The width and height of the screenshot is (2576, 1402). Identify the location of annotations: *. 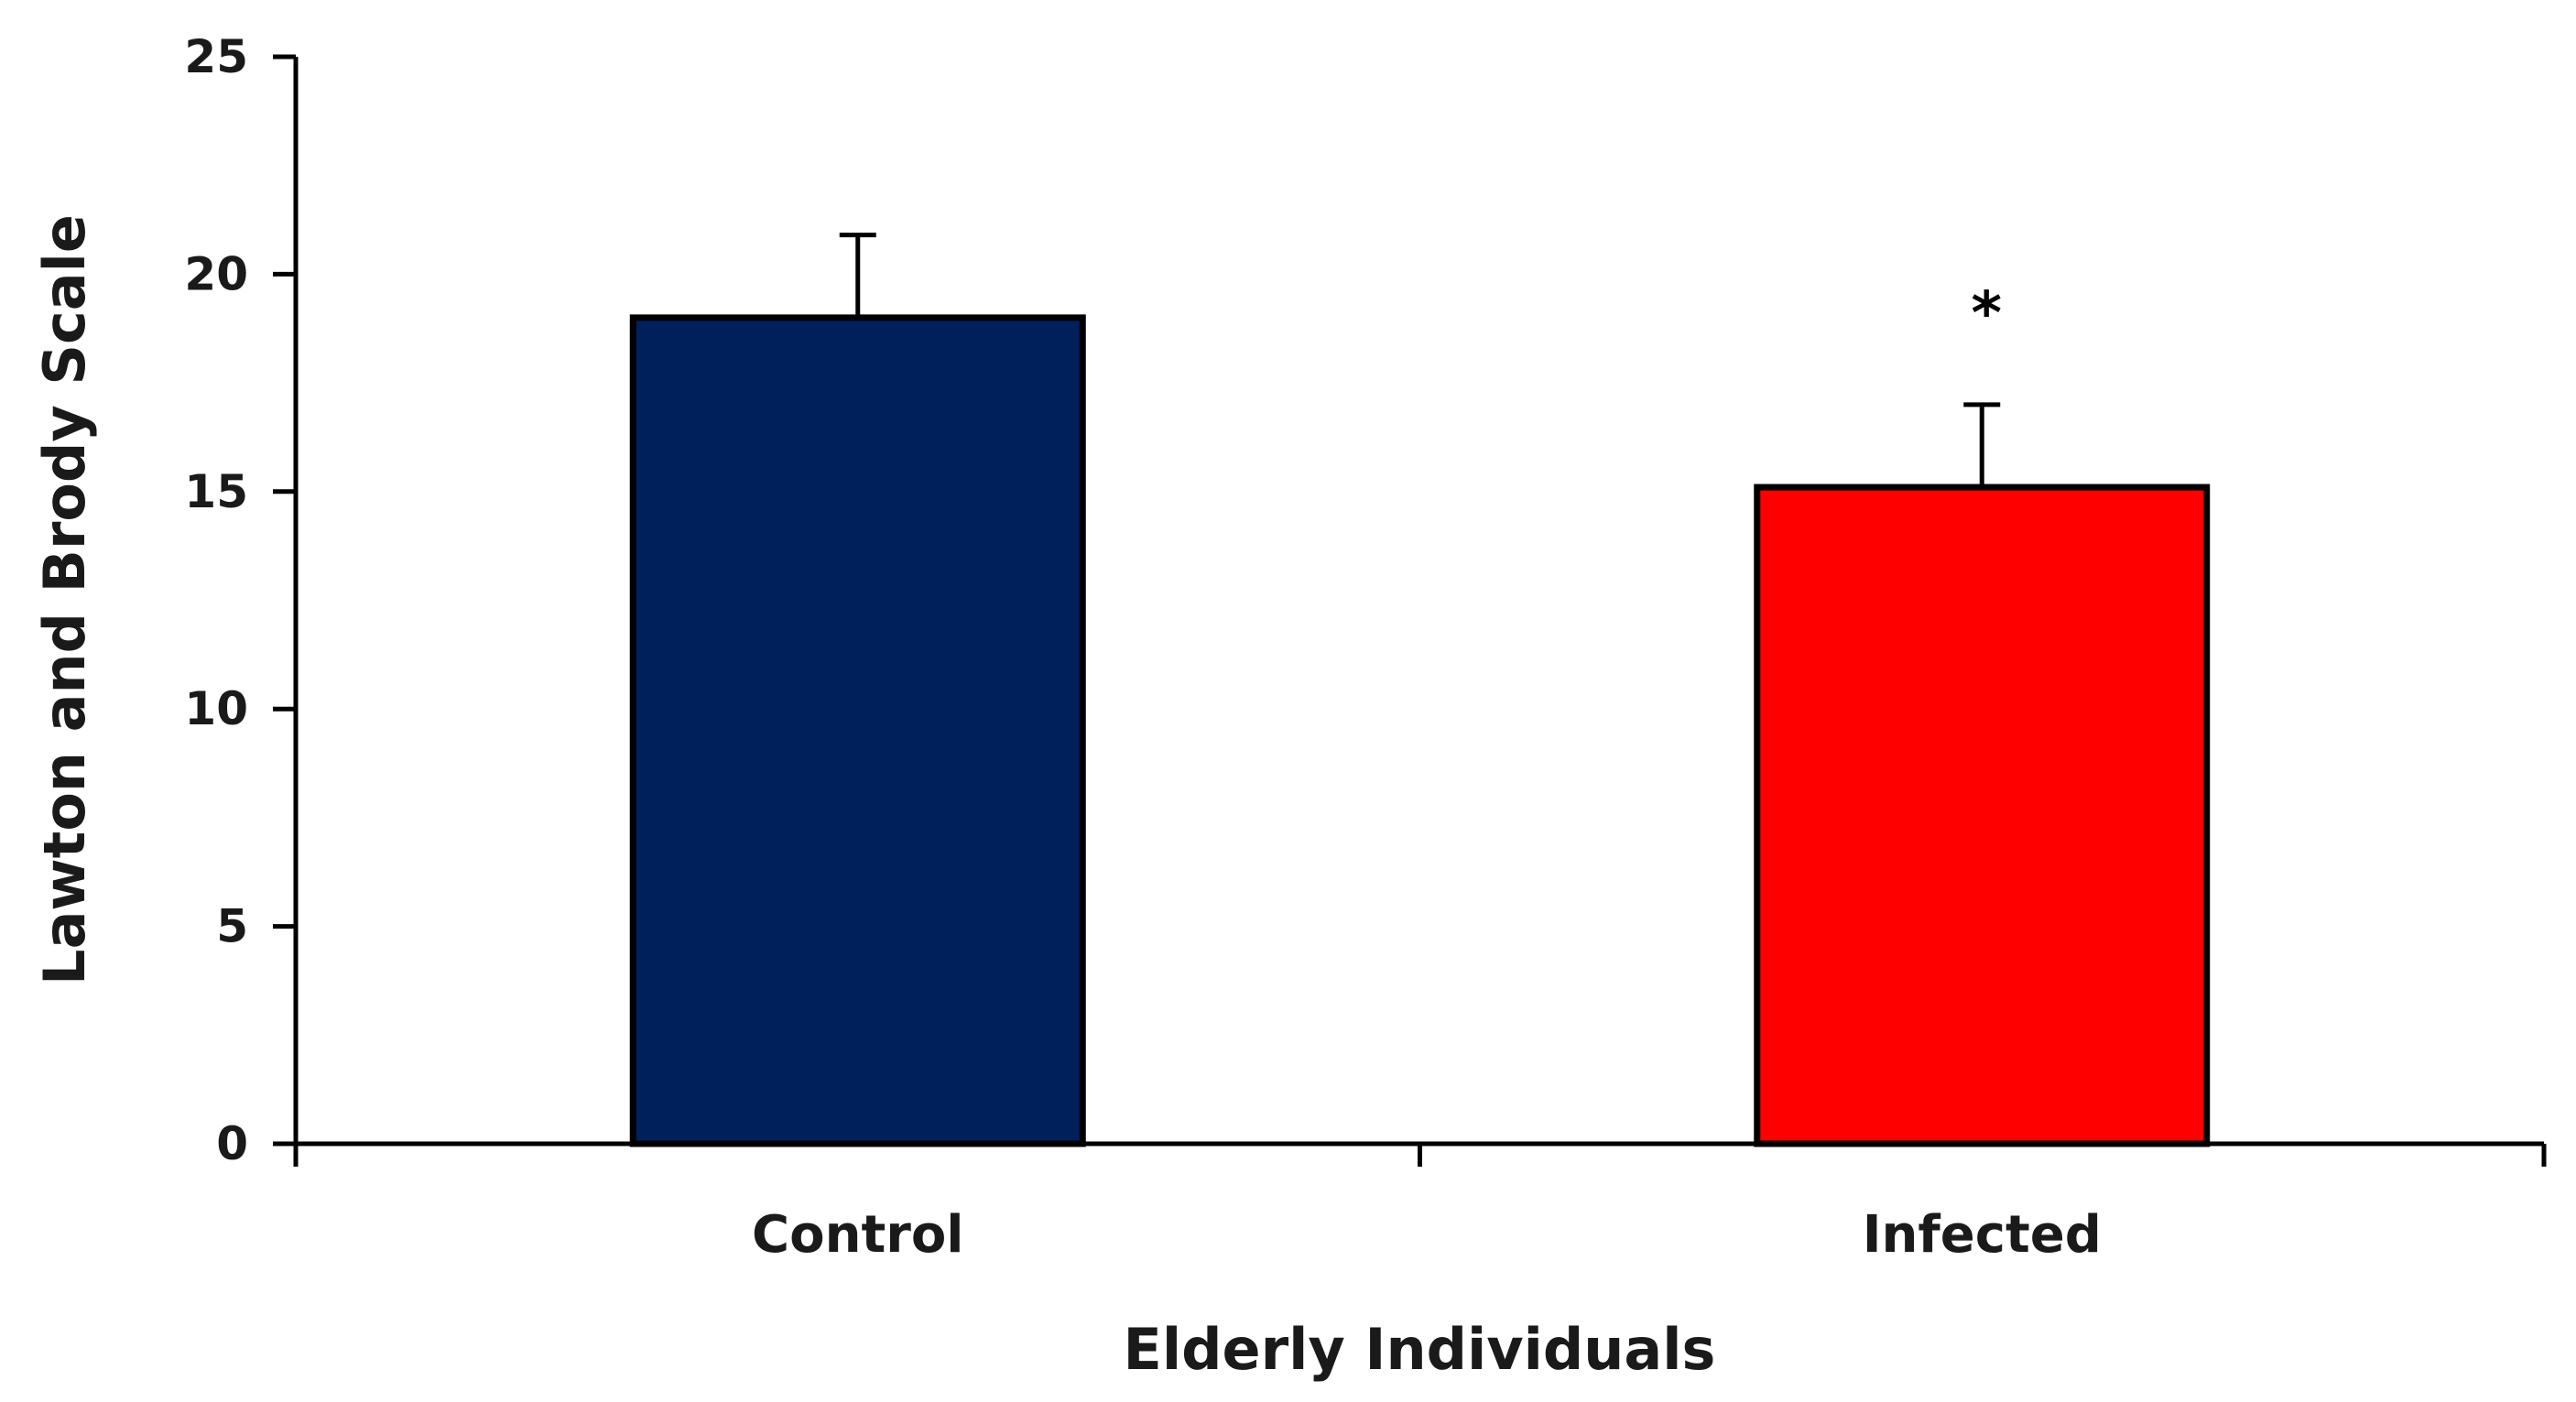
(1987, 314).